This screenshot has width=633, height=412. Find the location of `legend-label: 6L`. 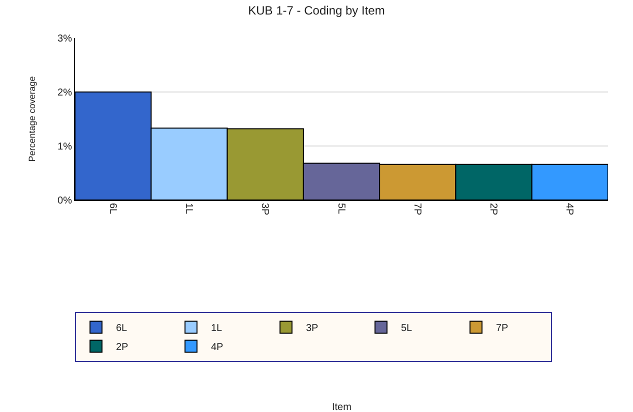

legend-label: 6L is located at coordinates (122, 328).